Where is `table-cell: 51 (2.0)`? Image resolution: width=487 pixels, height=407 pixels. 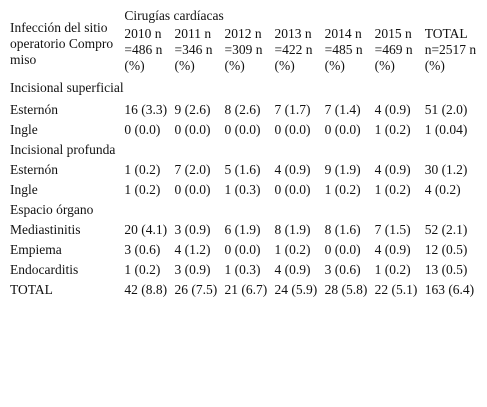 table-cell: 51 (2.0) is located at coordinates (446, 109).